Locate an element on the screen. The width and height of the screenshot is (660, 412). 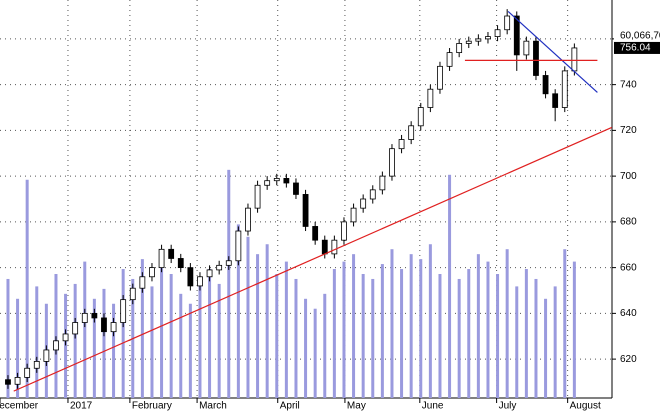
y-tick-label: 660 is located at coordinates (628, 267).